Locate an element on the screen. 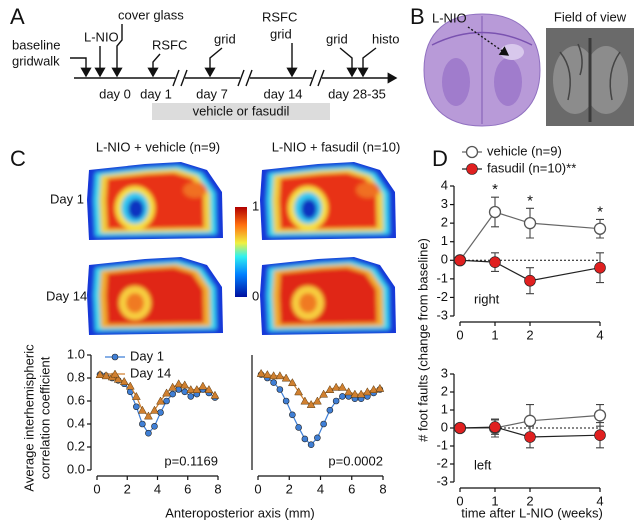 This screenshot has height=528, width=640. annotation: p=0.1169 is located at coordinates (191, 460).